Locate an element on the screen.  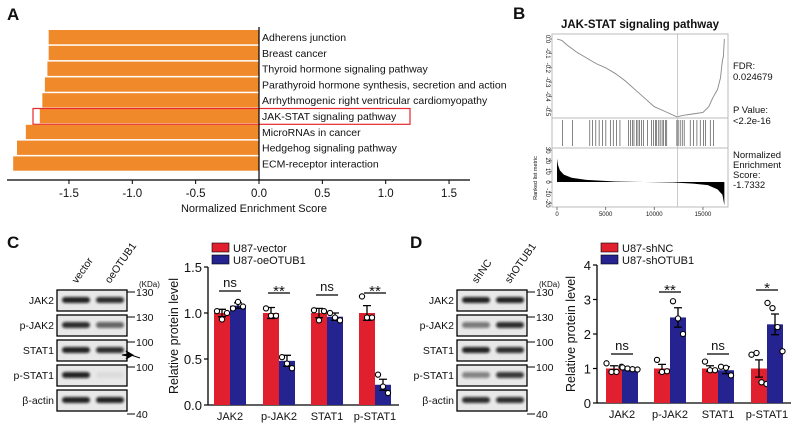
x-axis-label: Normalized Enrichment Score is located at coordinates (254, 209).